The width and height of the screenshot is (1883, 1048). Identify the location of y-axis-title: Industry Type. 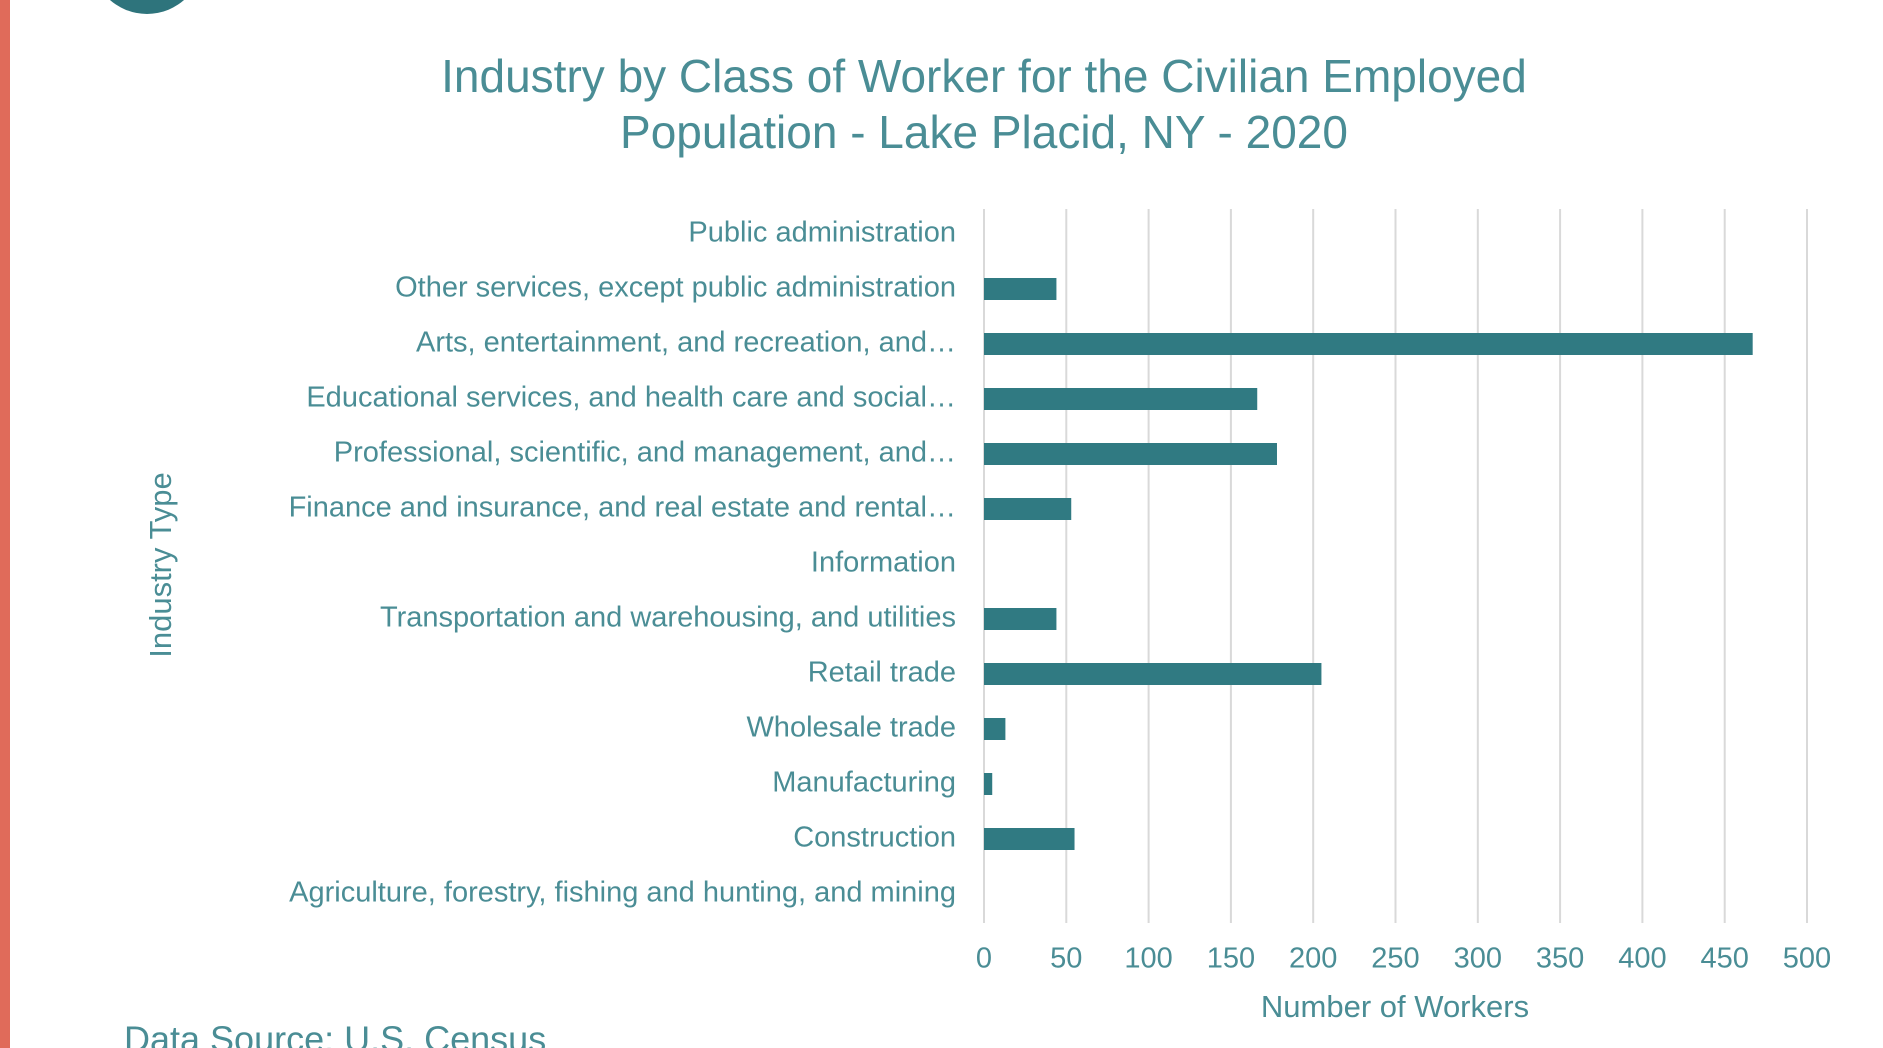
(160, 565).